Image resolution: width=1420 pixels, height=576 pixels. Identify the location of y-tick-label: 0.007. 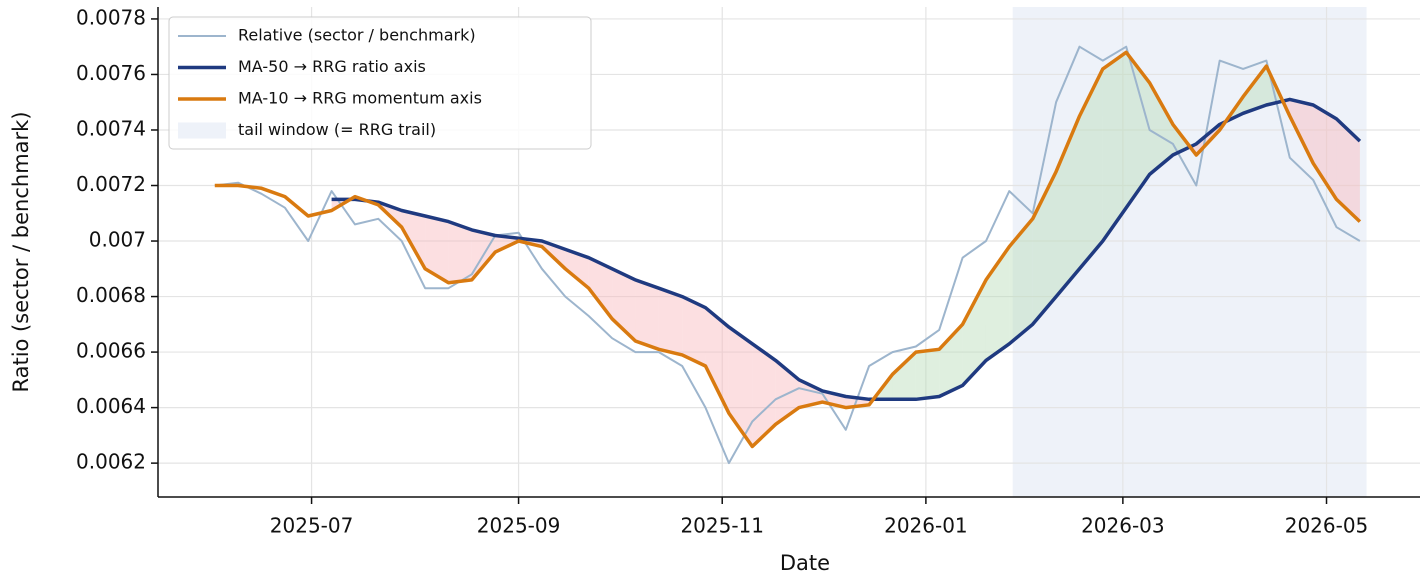
(117, 240).